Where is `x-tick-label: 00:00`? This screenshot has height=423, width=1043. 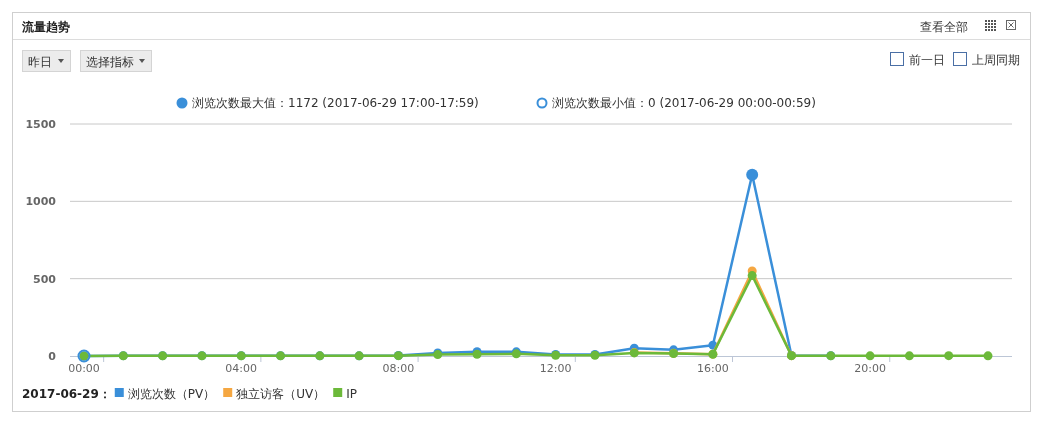 x-tick-label: 00:00 is located at coordinates (84, 368).